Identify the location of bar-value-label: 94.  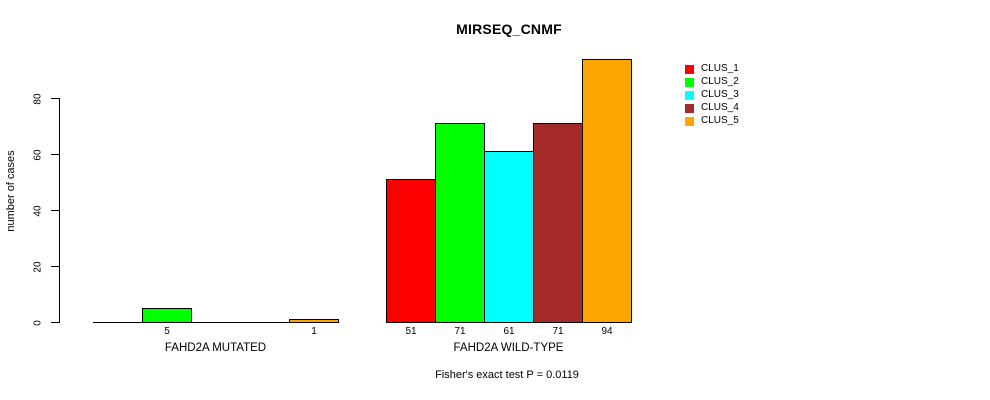
(607, 331).